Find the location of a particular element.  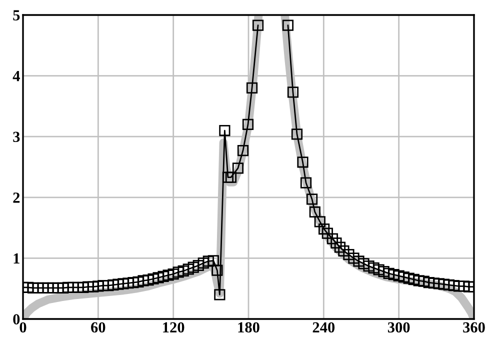

y-tick-label: 5 is located at coordinates (16, 15).